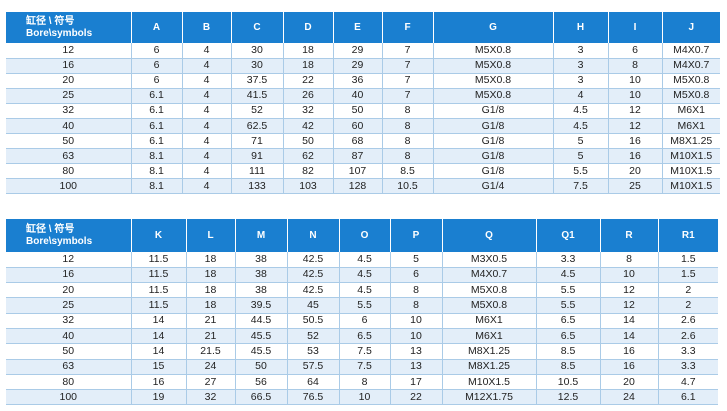 This screenshot has width=727, height=411. What do you see at coordinates (69, 382) in the screenshot?
I see `bore-size-cell: 80` at bounding box center [69, 382].